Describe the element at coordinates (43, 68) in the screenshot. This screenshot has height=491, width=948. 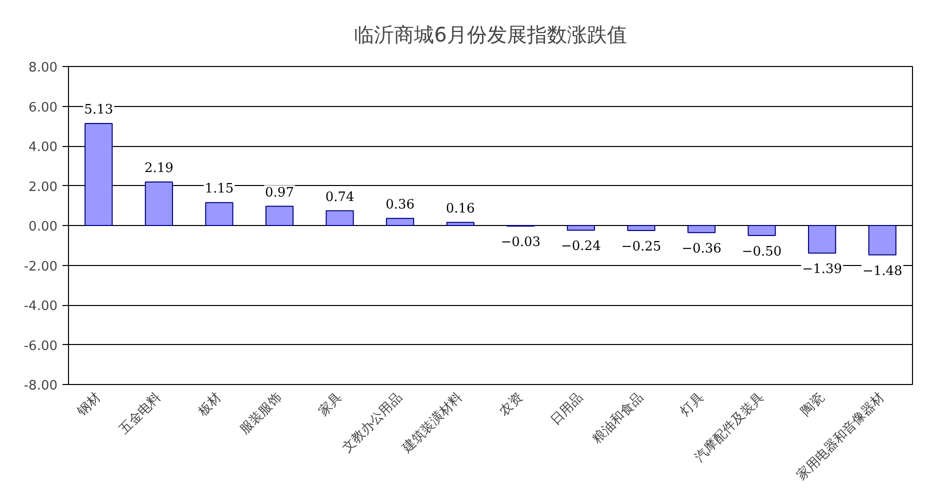
I see `y-tick-label: 8.00` at that location.